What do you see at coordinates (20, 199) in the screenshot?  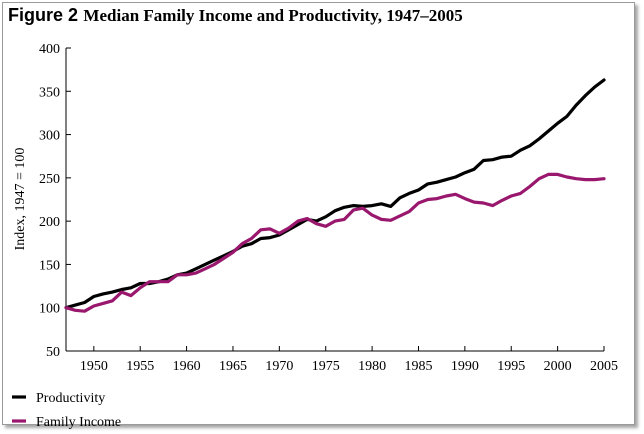 I see `y-axis-label: Index, 1947 = 100` at bounding box center [20, 199].